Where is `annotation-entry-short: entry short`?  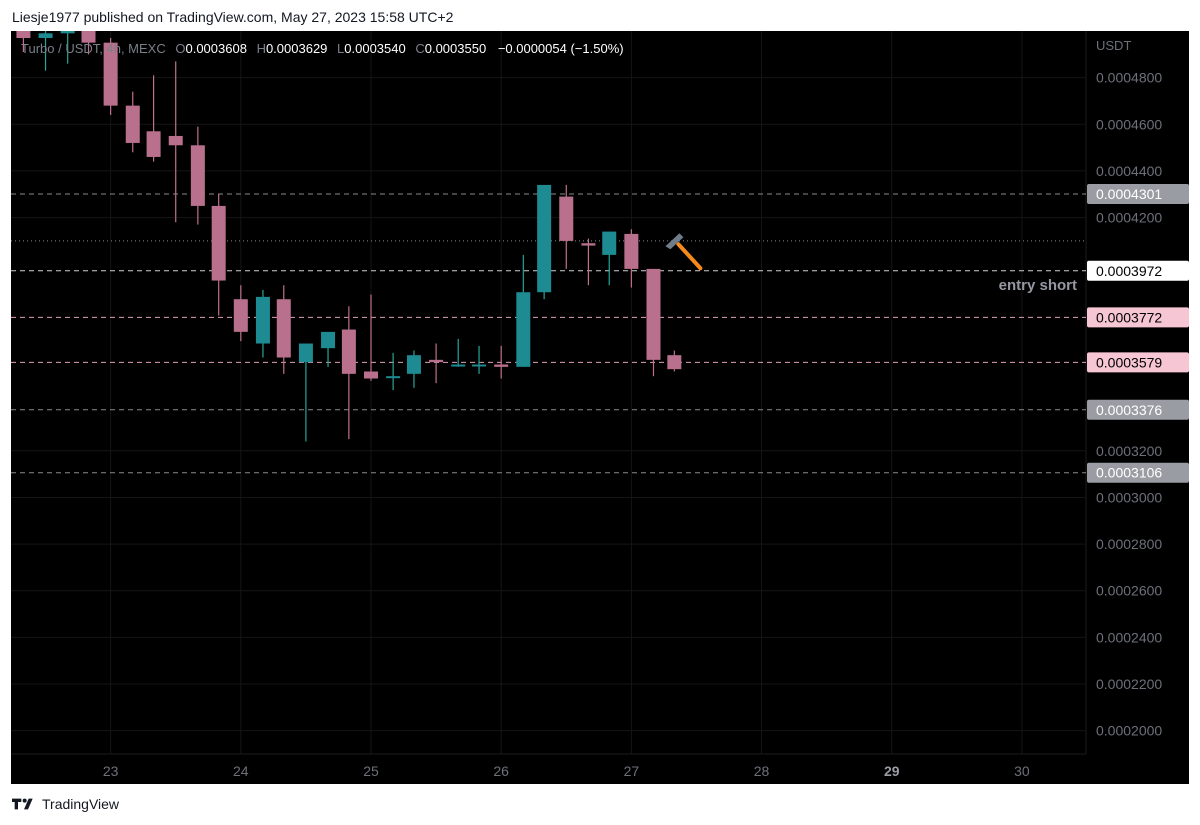 annotation-entry-short: entry short is located at coordinates (1038, 285).